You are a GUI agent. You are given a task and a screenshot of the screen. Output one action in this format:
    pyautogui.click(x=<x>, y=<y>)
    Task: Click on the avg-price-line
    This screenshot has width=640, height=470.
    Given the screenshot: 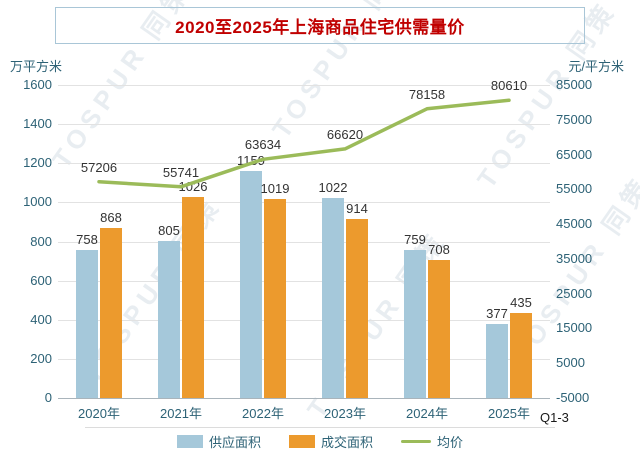 What is the action you would take?
    pyautogui.click(x=304, y=143)
    